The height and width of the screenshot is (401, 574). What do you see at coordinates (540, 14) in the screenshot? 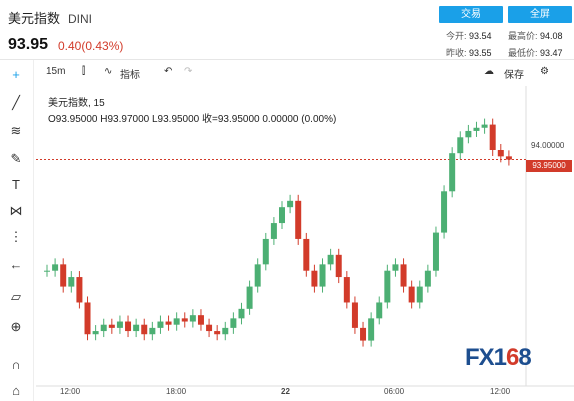
I see `fullscreen-button: 全屏` at bounding box center [540, 14].